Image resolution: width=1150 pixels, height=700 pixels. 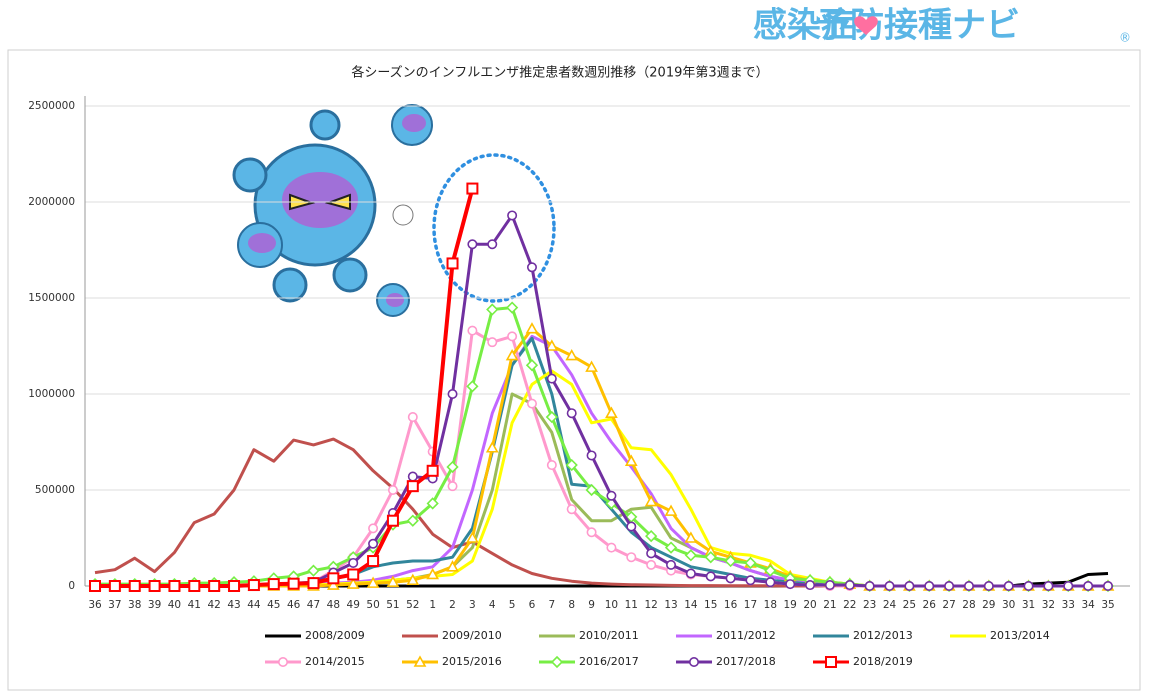 I want to click on legend-label: 2013/2014, so click(x=1020, y=635).